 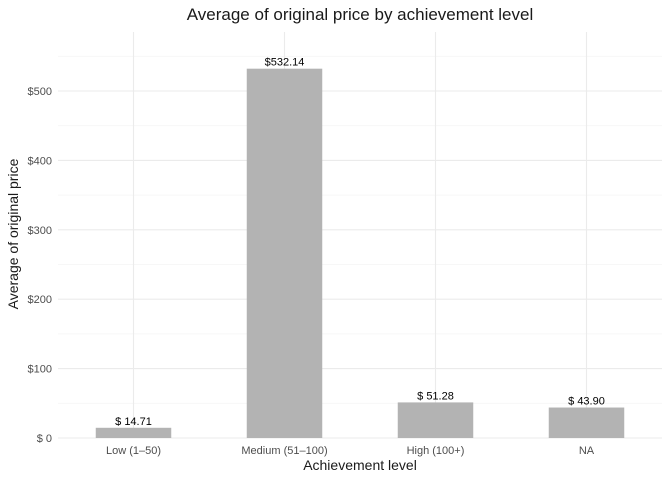 What do you see at coordinates (436, 451) in the screenshot?
I see `x-tick-label: High (100+)` at bounding box center [436, 451].